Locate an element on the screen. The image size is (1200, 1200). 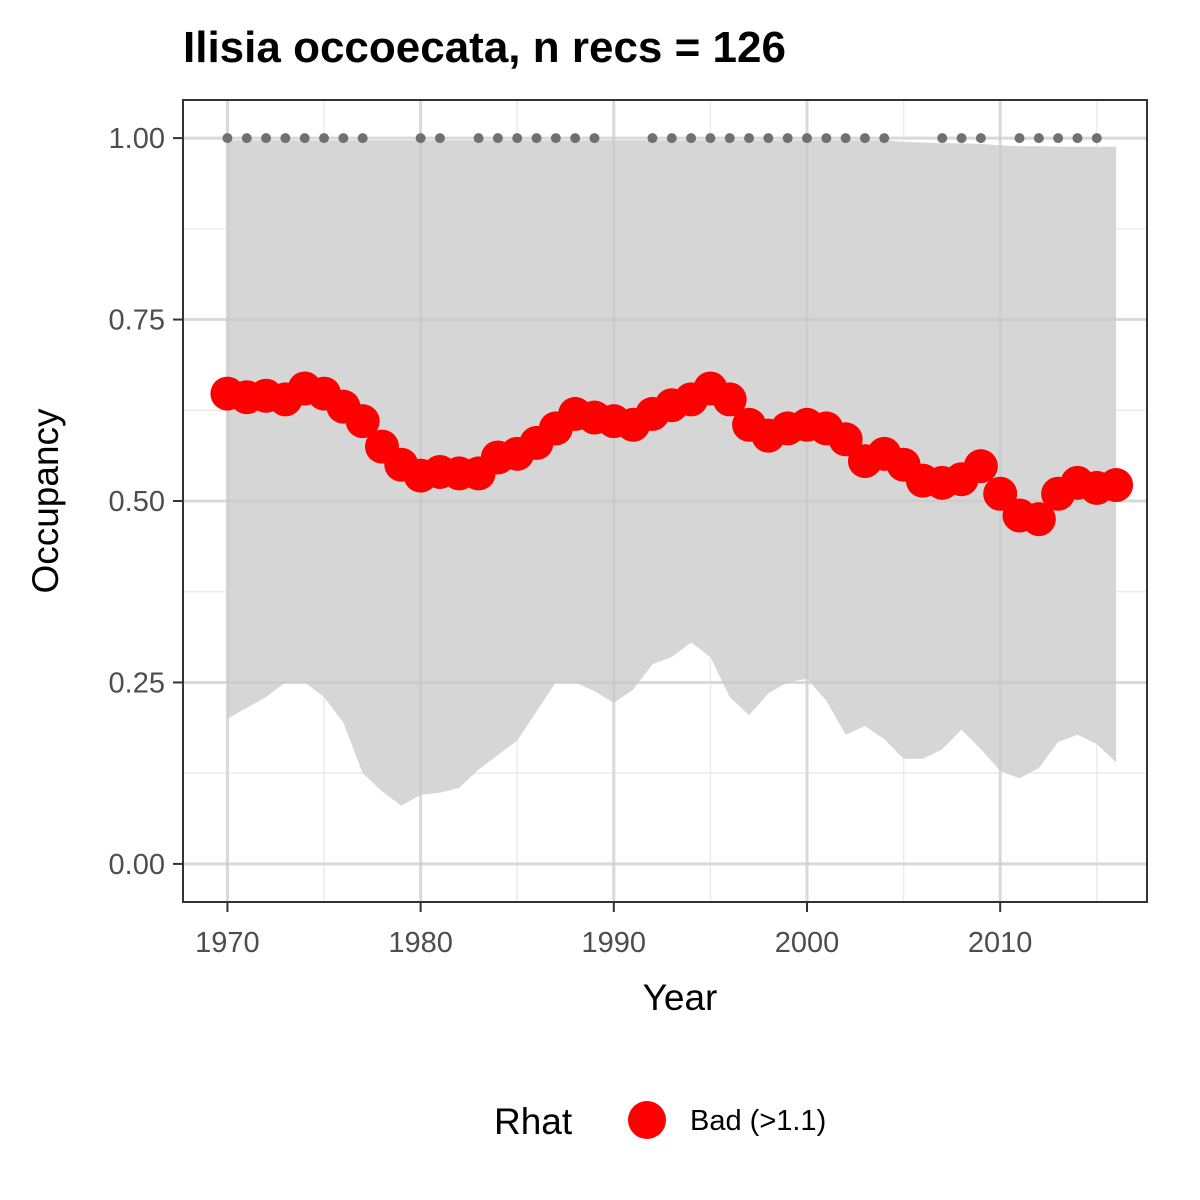
x-tick-label: 2010 is located at coordinates (1000, 943).